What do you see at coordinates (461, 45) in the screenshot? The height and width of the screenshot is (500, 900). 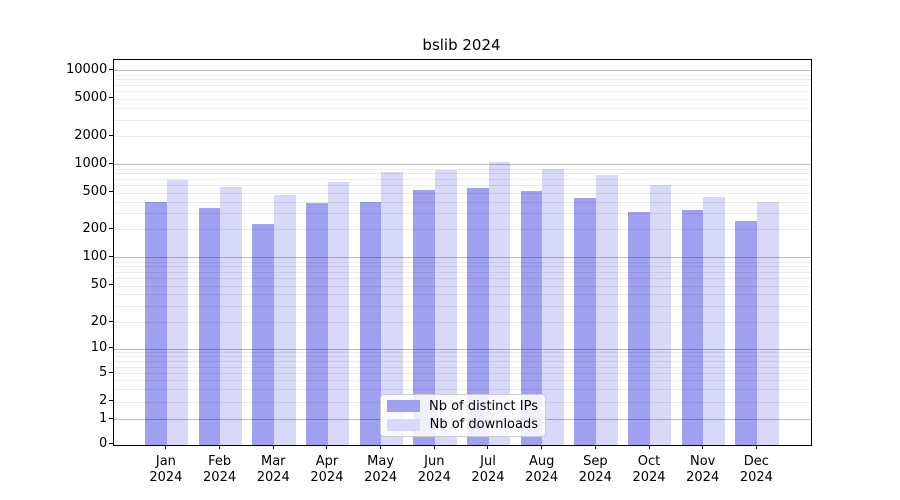 I see `chart-title: bslib 2024` at bounding box center [461, 45].